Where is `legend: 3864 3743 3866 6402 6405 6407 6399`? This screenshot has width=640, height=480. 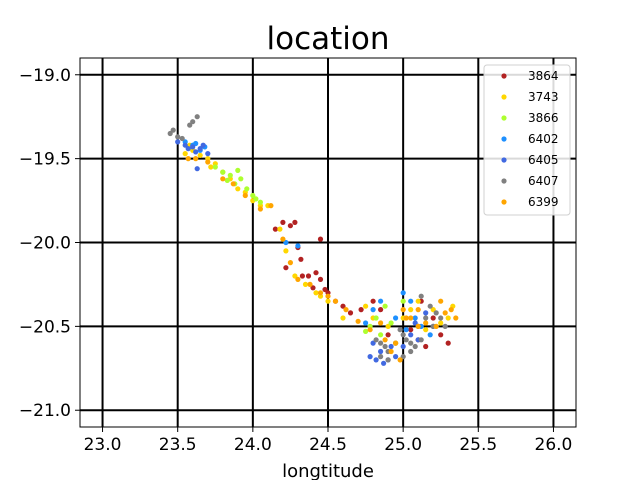
legend: 3864 3743 3866 6402 6405 6407 6399 is located at coordinates (527, 140).